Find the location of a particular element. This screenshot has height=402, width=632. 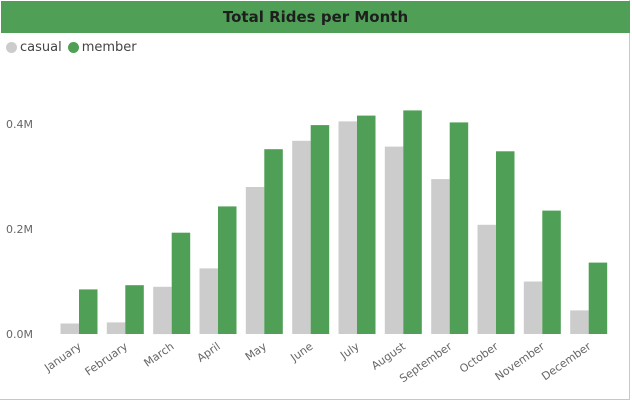

bar-casual-december is located at coordinates (579, 322).